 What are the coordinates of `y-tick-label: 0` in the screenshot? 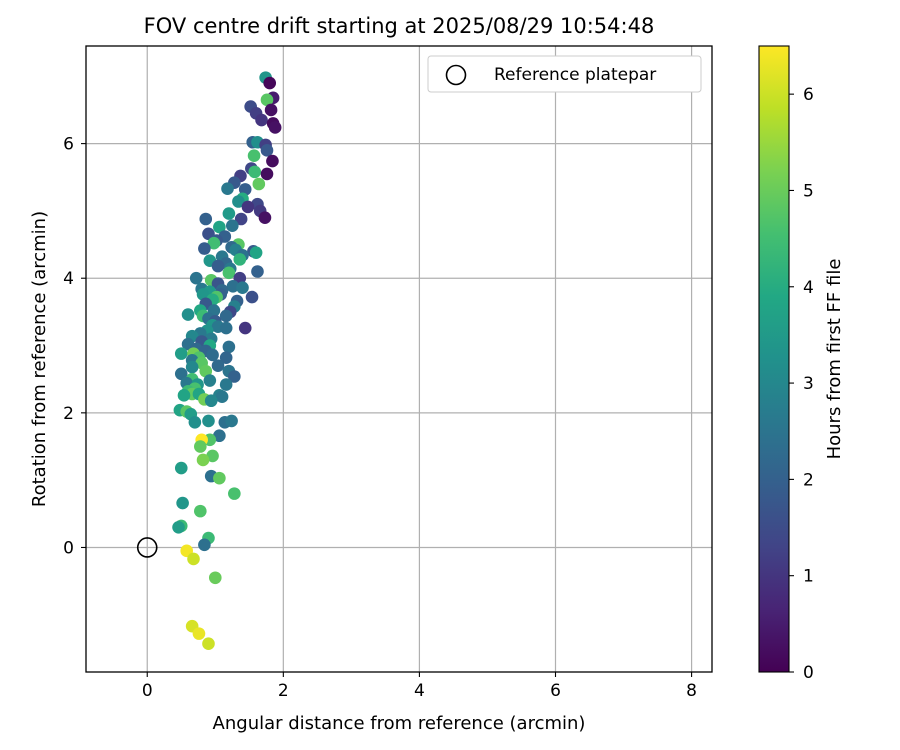 It's located at (68, 548).